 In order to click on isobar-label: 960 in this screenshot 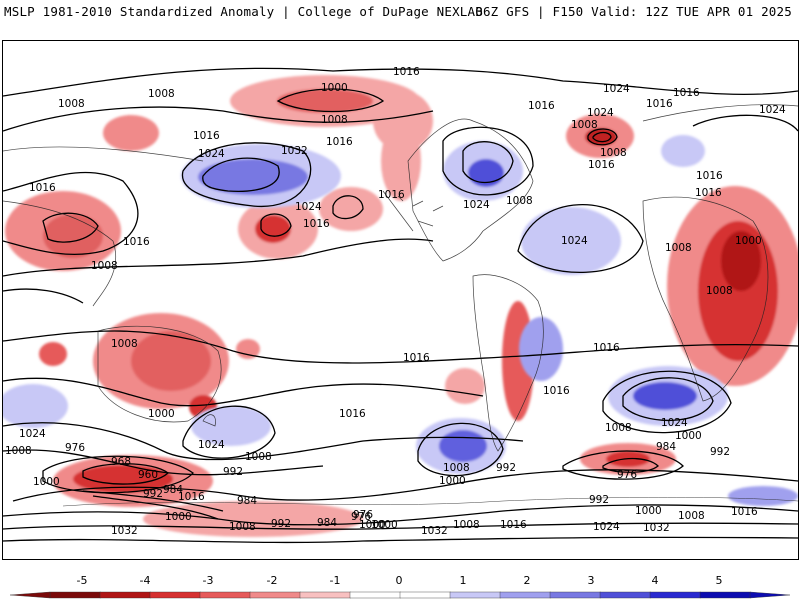, I will do `click(148, 475)`.